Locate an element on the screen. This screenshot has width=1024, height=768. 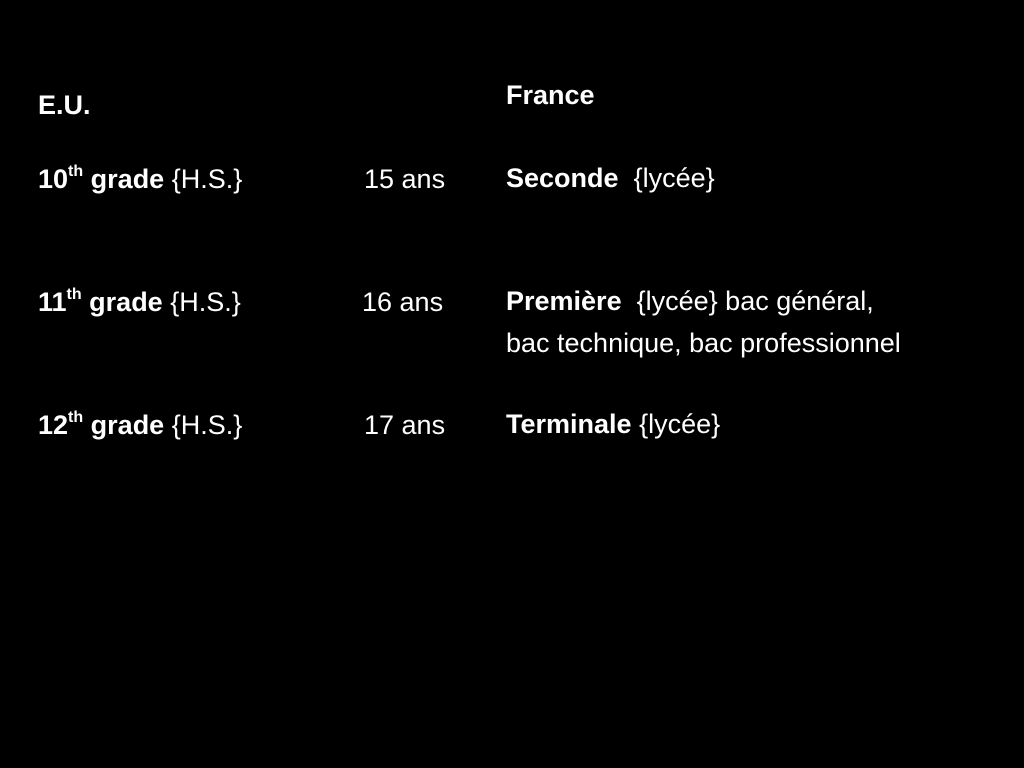
grade-number: 11 is located at coordinates (52, 302).